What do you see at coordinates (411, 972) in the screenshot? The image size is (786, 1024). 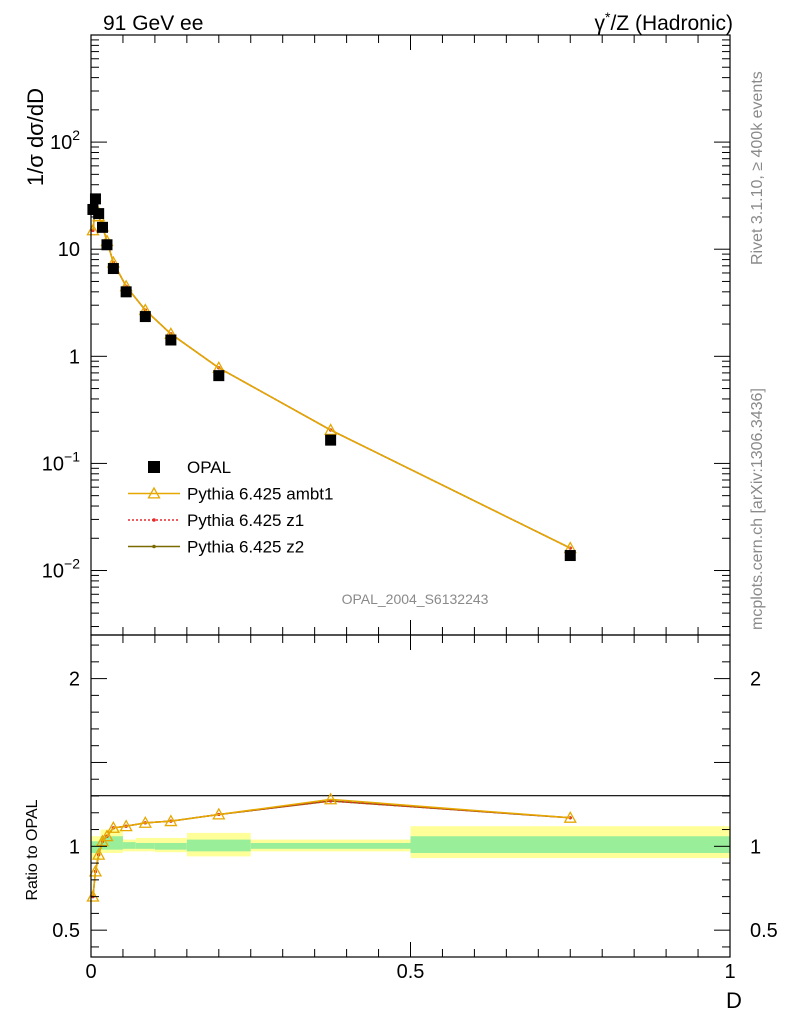 I see `x-tick-label: 0.5` at bounding box center [411, 972].